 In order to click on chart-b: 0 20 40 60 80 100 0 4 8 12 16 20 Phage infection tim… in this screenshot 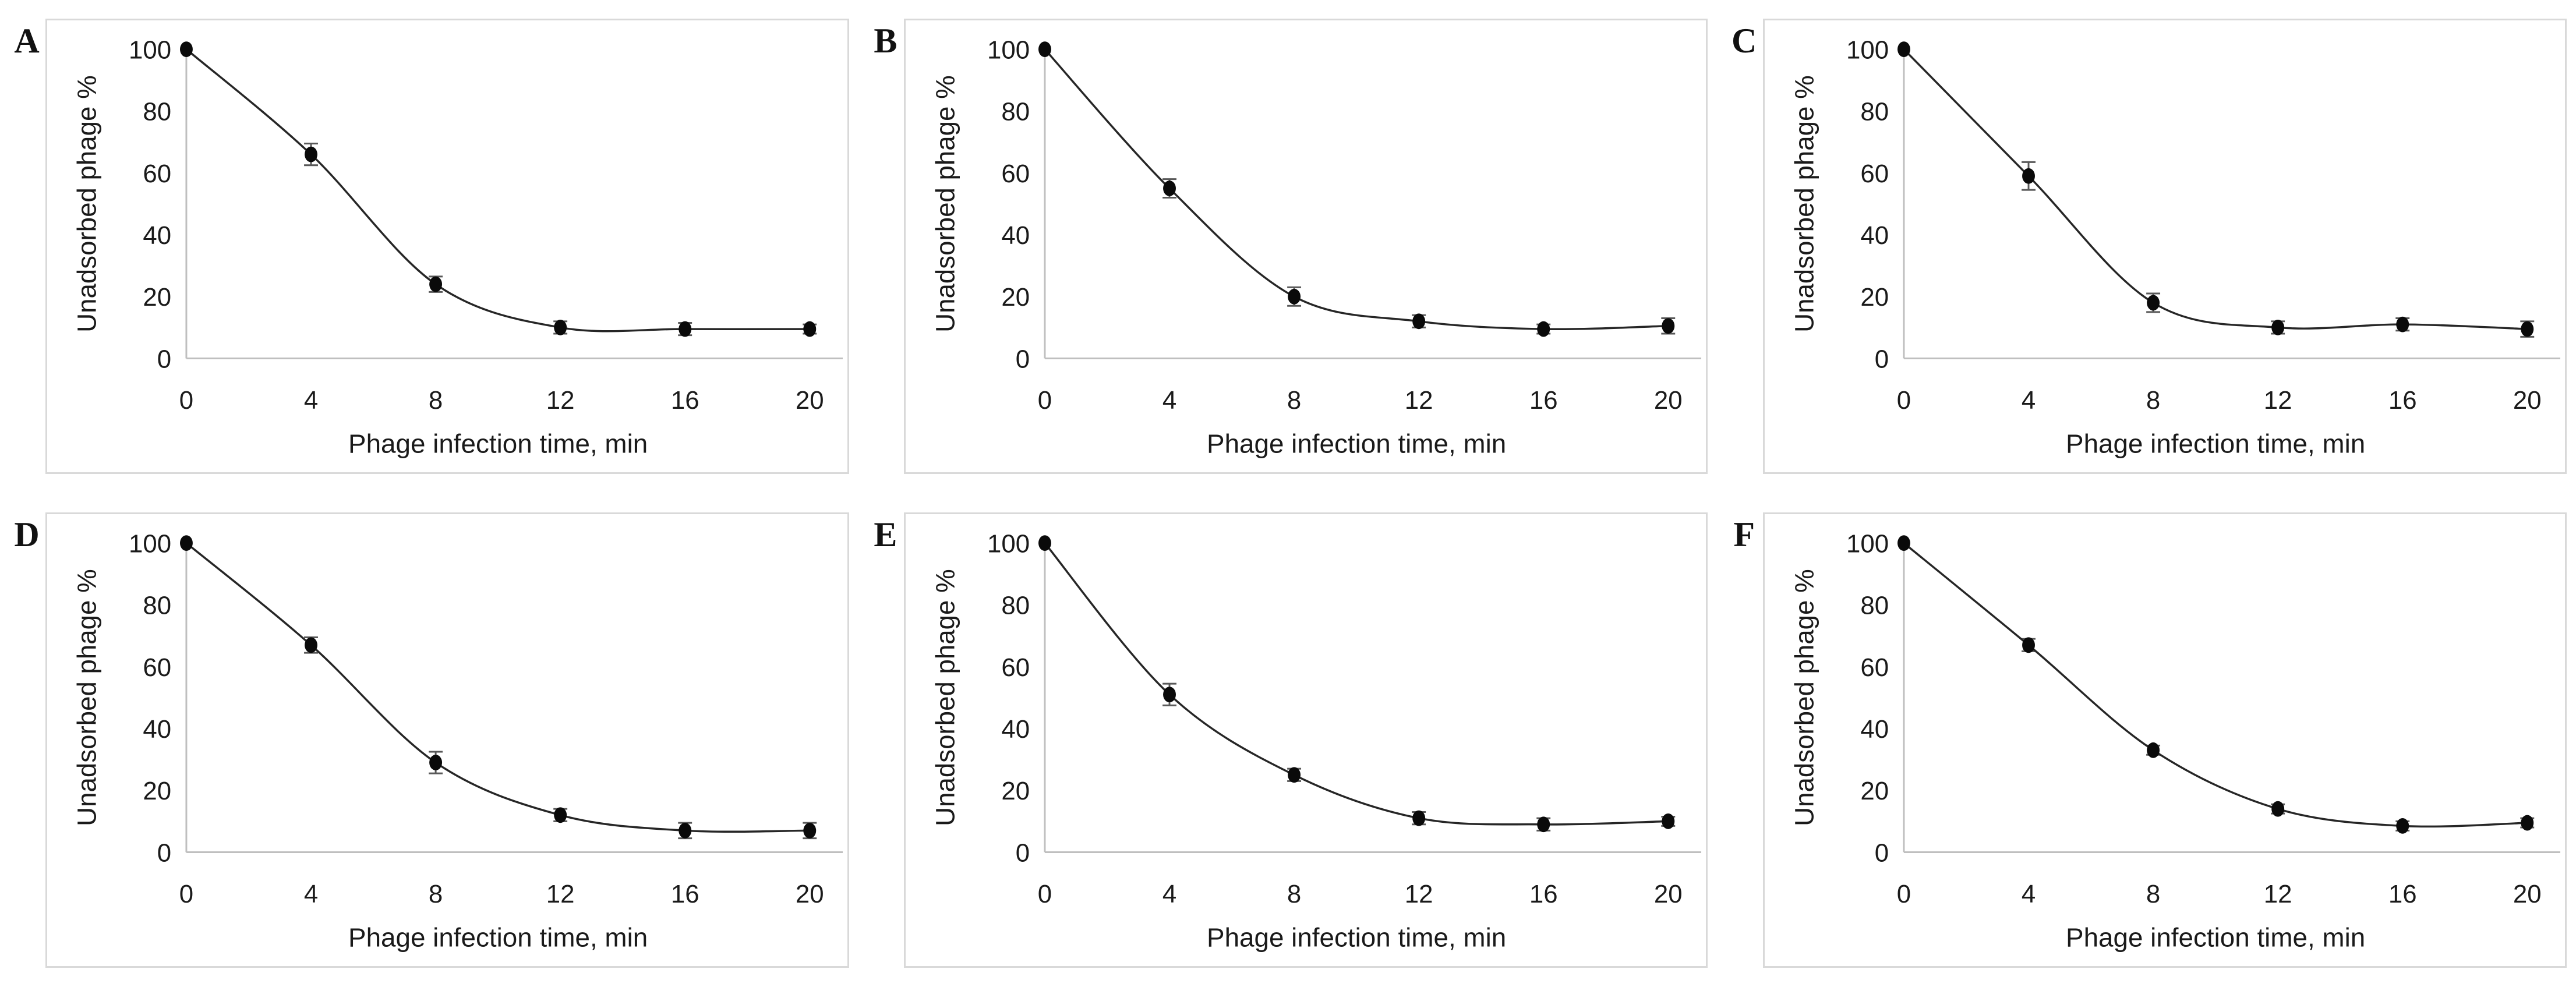, I will do `click(1306, 246)`.